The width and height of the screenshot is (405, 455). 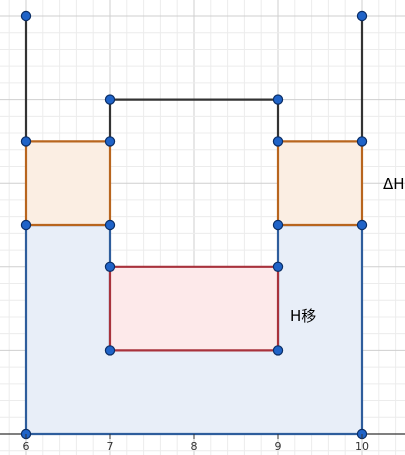 I want to click on x-tick-label: 10, so click(x=362, y=446).